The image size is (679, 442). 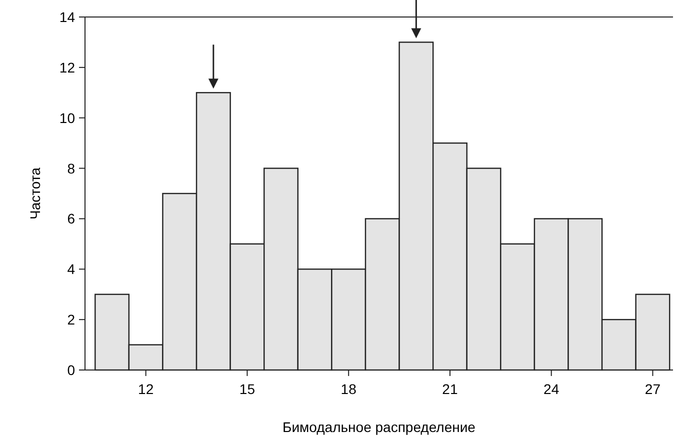 What do you see at coordinates (146, 389) in the screenshot?
I see `x-tick-label: 12` at bounding box center [146, 389].